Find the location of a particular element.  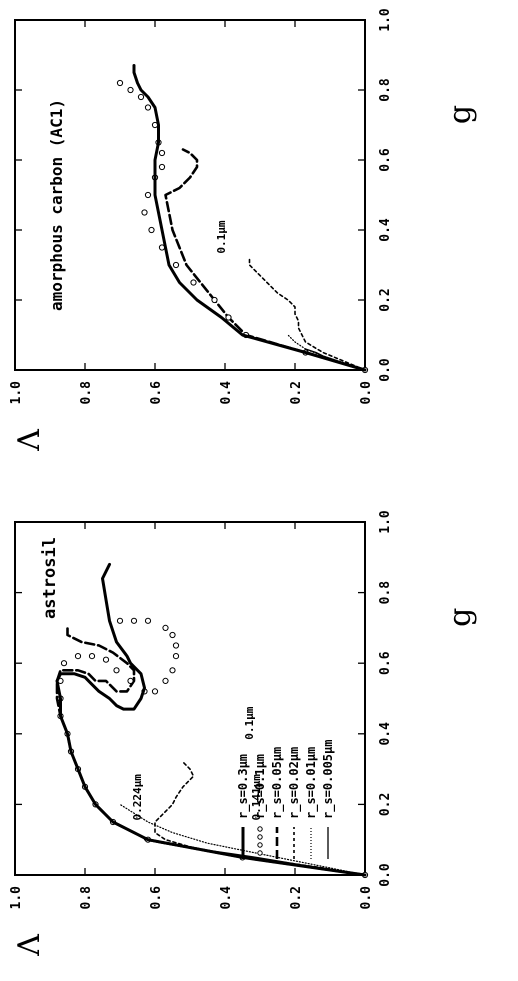

series-dashed-short is located at coordinates (307, 314).